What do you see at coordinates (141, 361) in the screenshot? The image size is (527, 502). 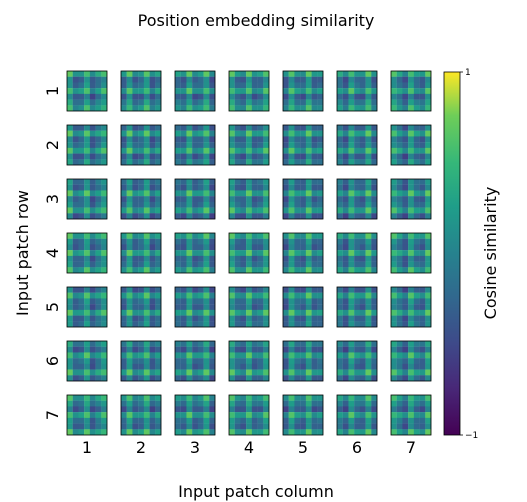 I see `similarity-map-r6-c2` at bounding box center [141, 361].